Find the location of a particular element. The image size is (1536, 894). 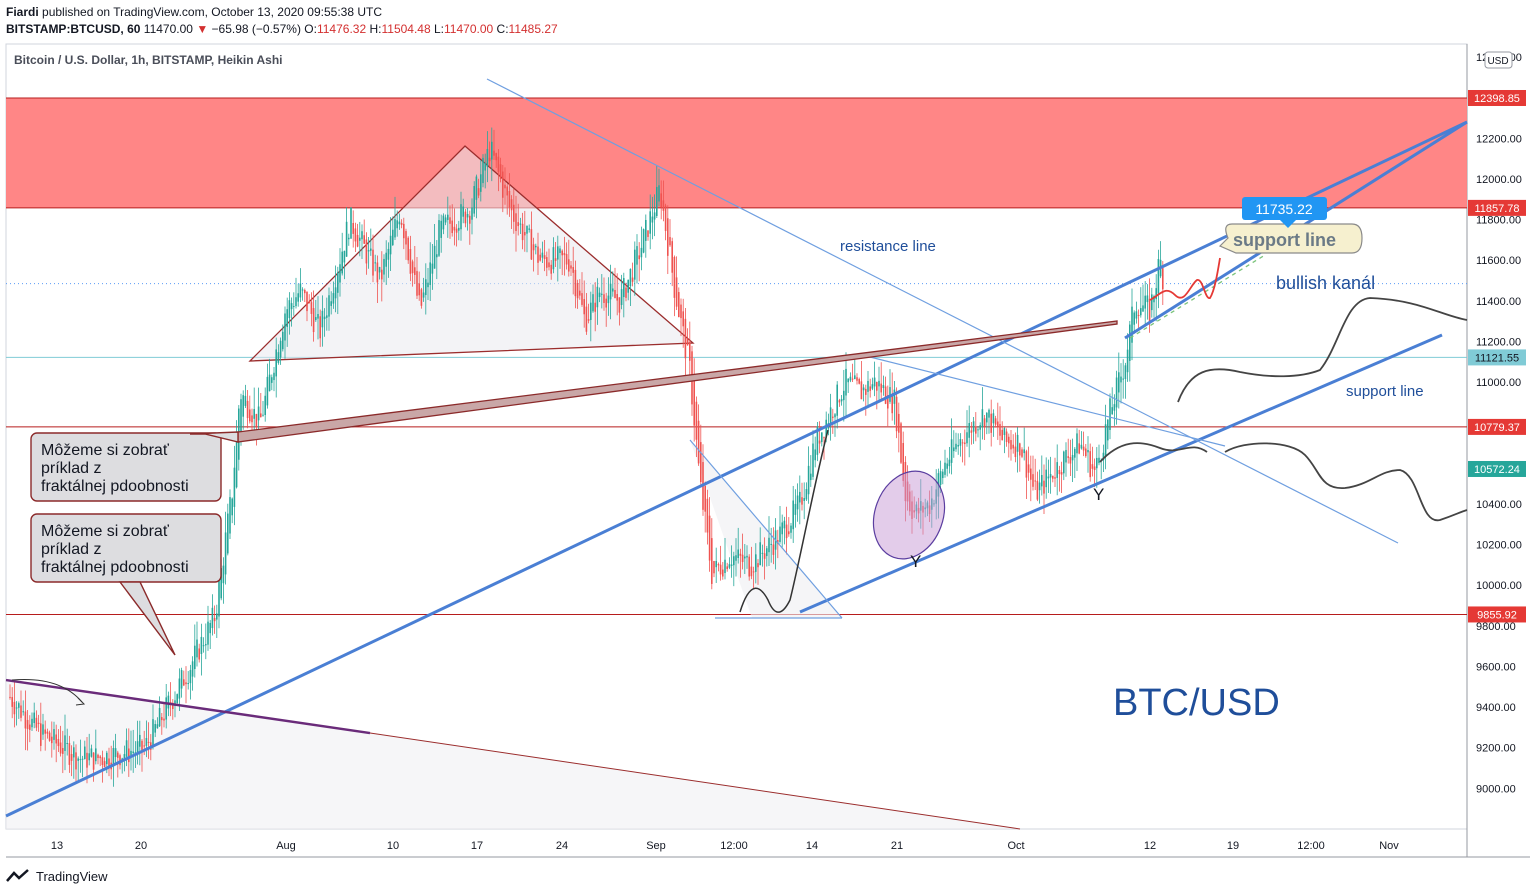

author-name: Fiardi is located at coordinates (22, 12).